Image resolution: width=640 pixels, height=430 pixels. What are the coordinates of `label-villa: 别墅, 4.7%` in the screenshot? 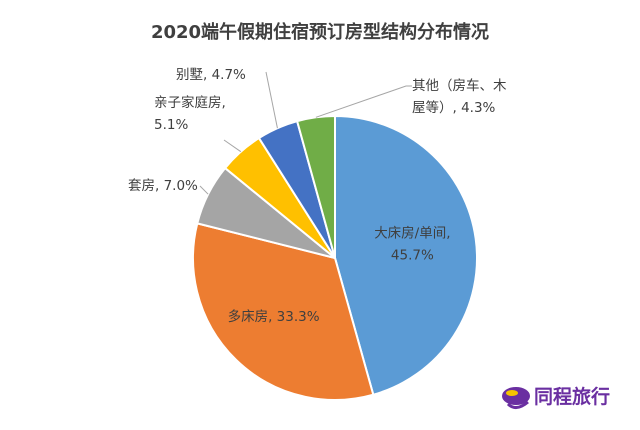 It's located at (211, 75).